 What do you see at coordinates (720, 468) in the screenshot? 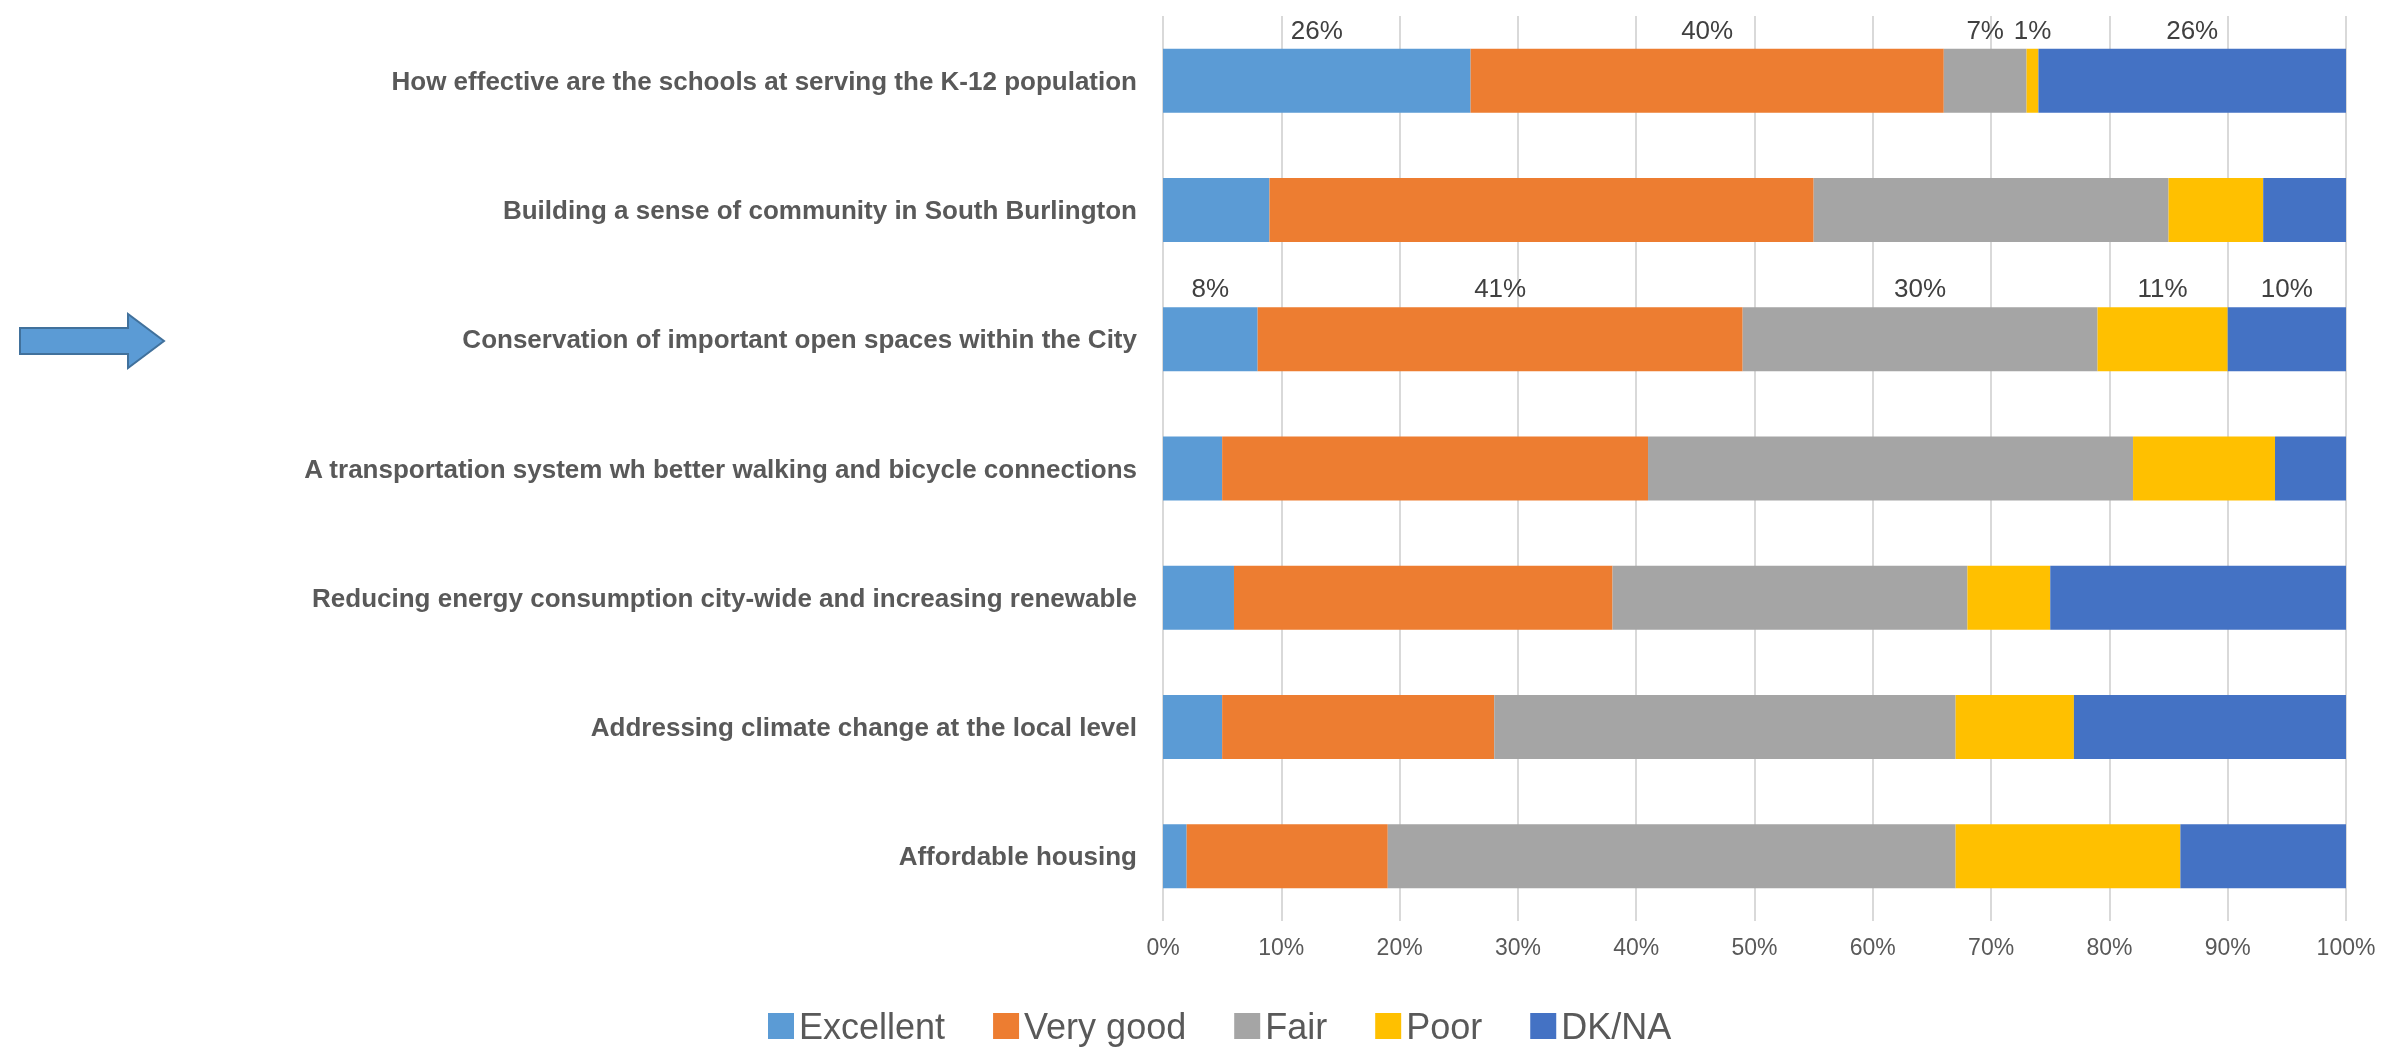
I see `y-tick-label: A transportation system wh better walking and bicycle connections` at bounding box center [720, 468].